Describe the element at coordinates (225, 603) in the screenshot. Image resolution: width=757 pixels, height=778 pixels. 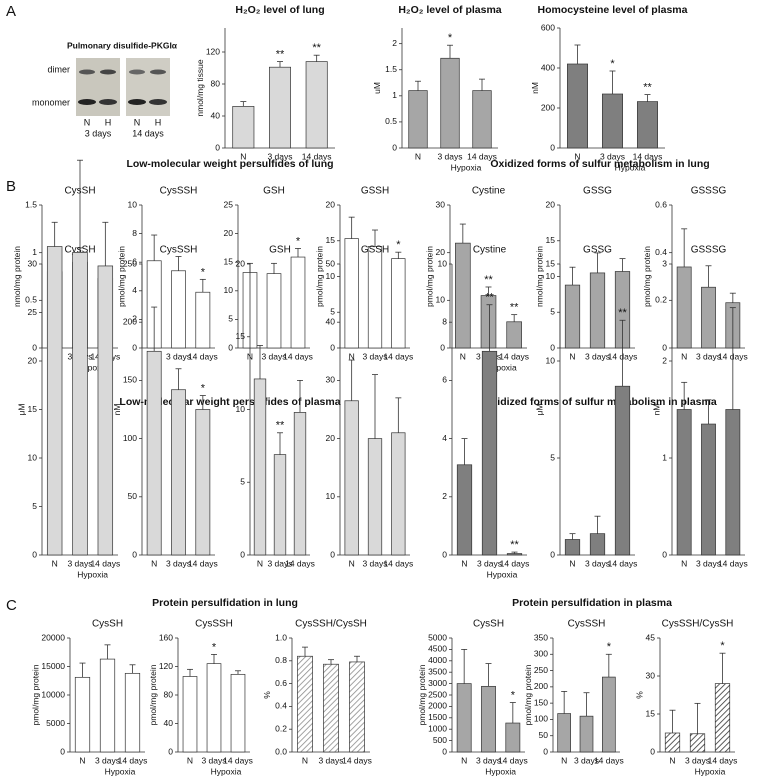
I see `group-title: Protein persulfidation in lung` at that location.